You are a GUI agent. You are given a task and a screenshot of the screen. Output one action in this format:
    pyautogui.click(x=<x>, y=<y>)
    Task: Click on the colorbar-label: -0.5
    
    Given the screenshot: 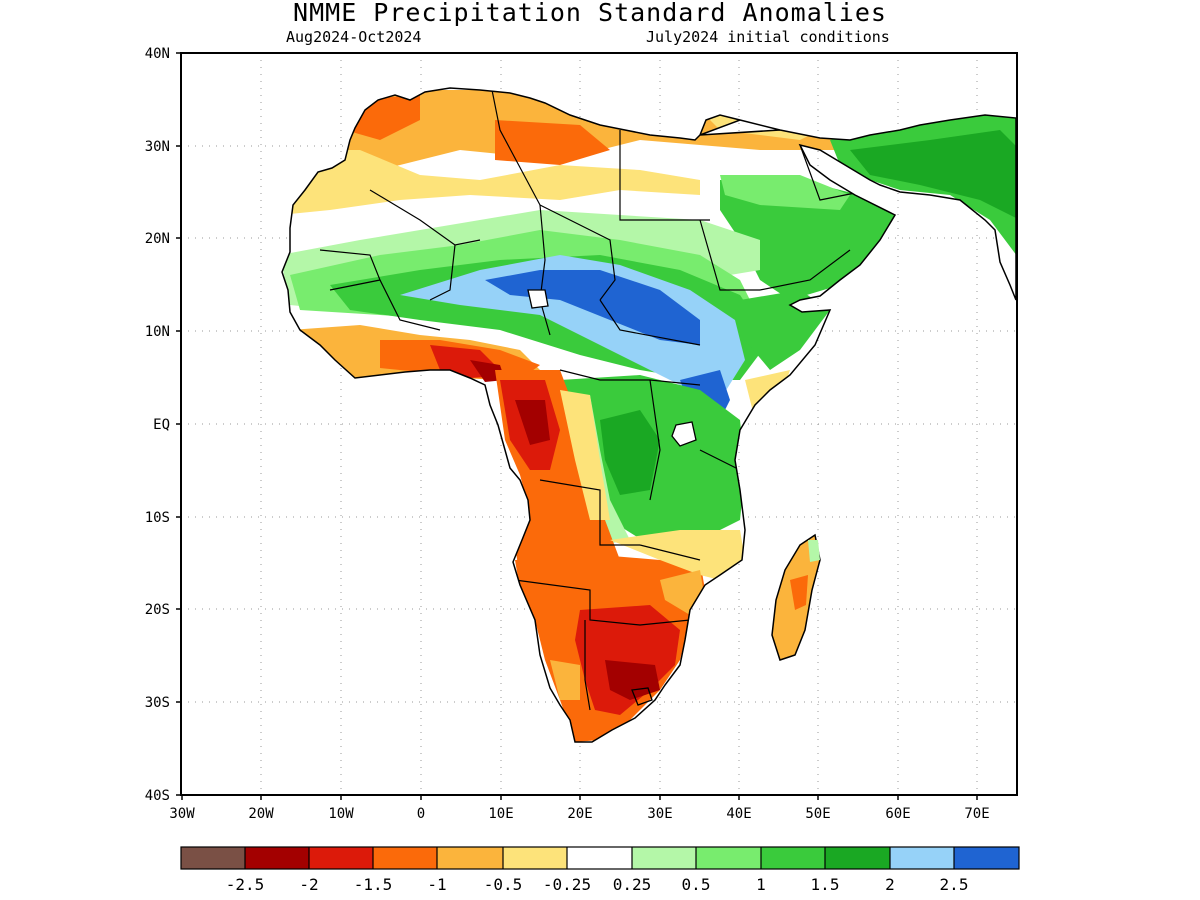 What is the action you would take?
    pyautogui.click(x=503, y=884)
    